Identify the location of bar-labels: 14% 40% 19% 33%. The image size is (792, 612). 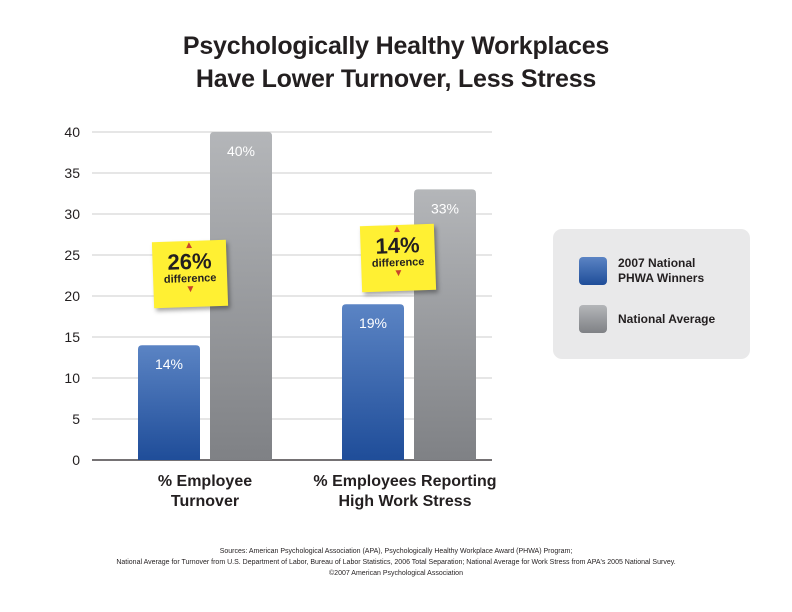
(307, 257).